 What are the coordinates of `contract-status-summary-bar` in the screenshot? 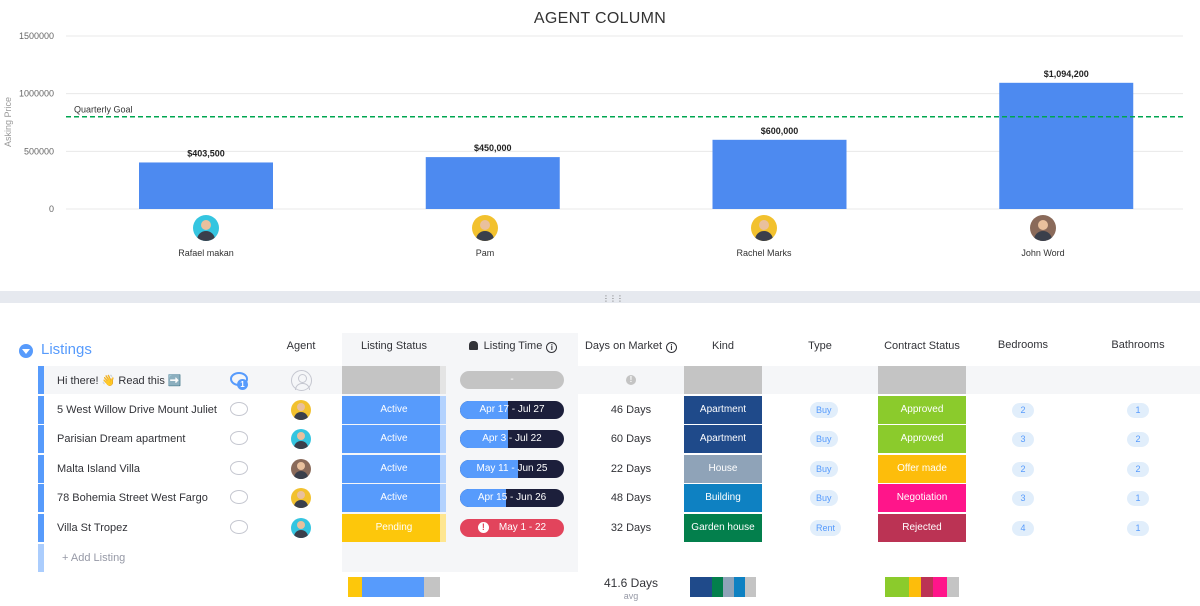 It's located at (922, 587).